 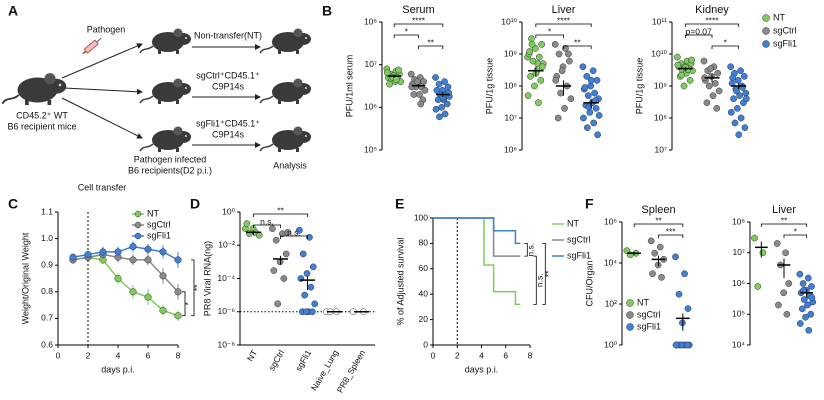 I want to click on legend-label: NT, so click(x=643, y=302).